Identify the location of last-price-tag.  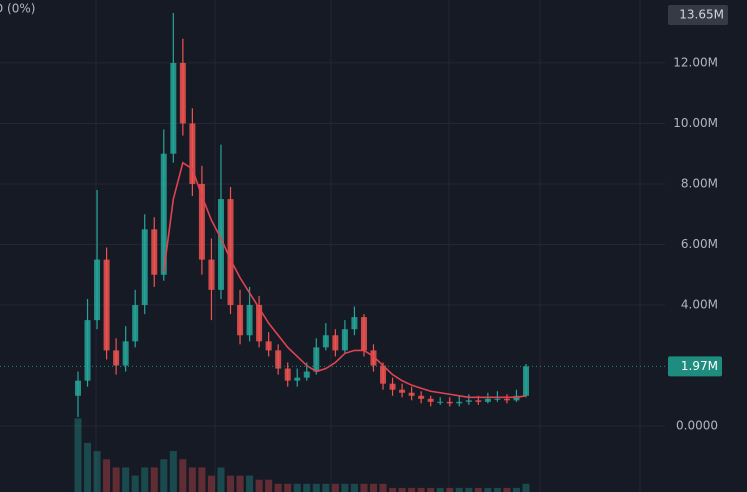
(695, 366).